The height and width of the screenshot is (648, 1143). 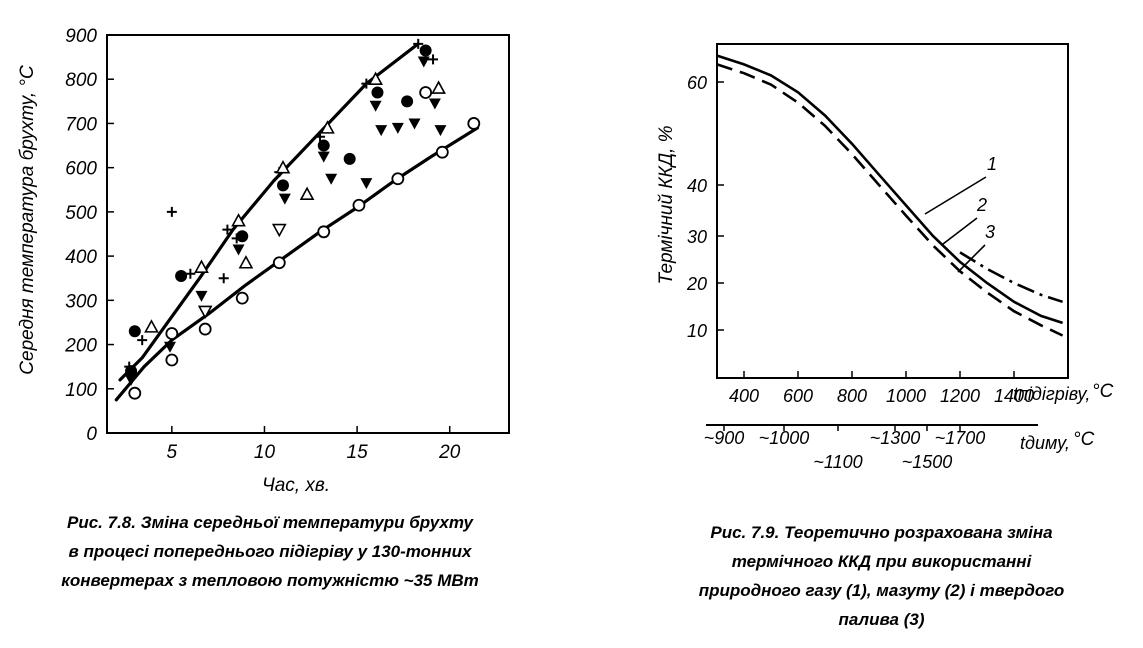 What do you see at coordinates (992, 164) in the screenshot?
I see `curve-label-1: 1` at bounding box center [992, 164].